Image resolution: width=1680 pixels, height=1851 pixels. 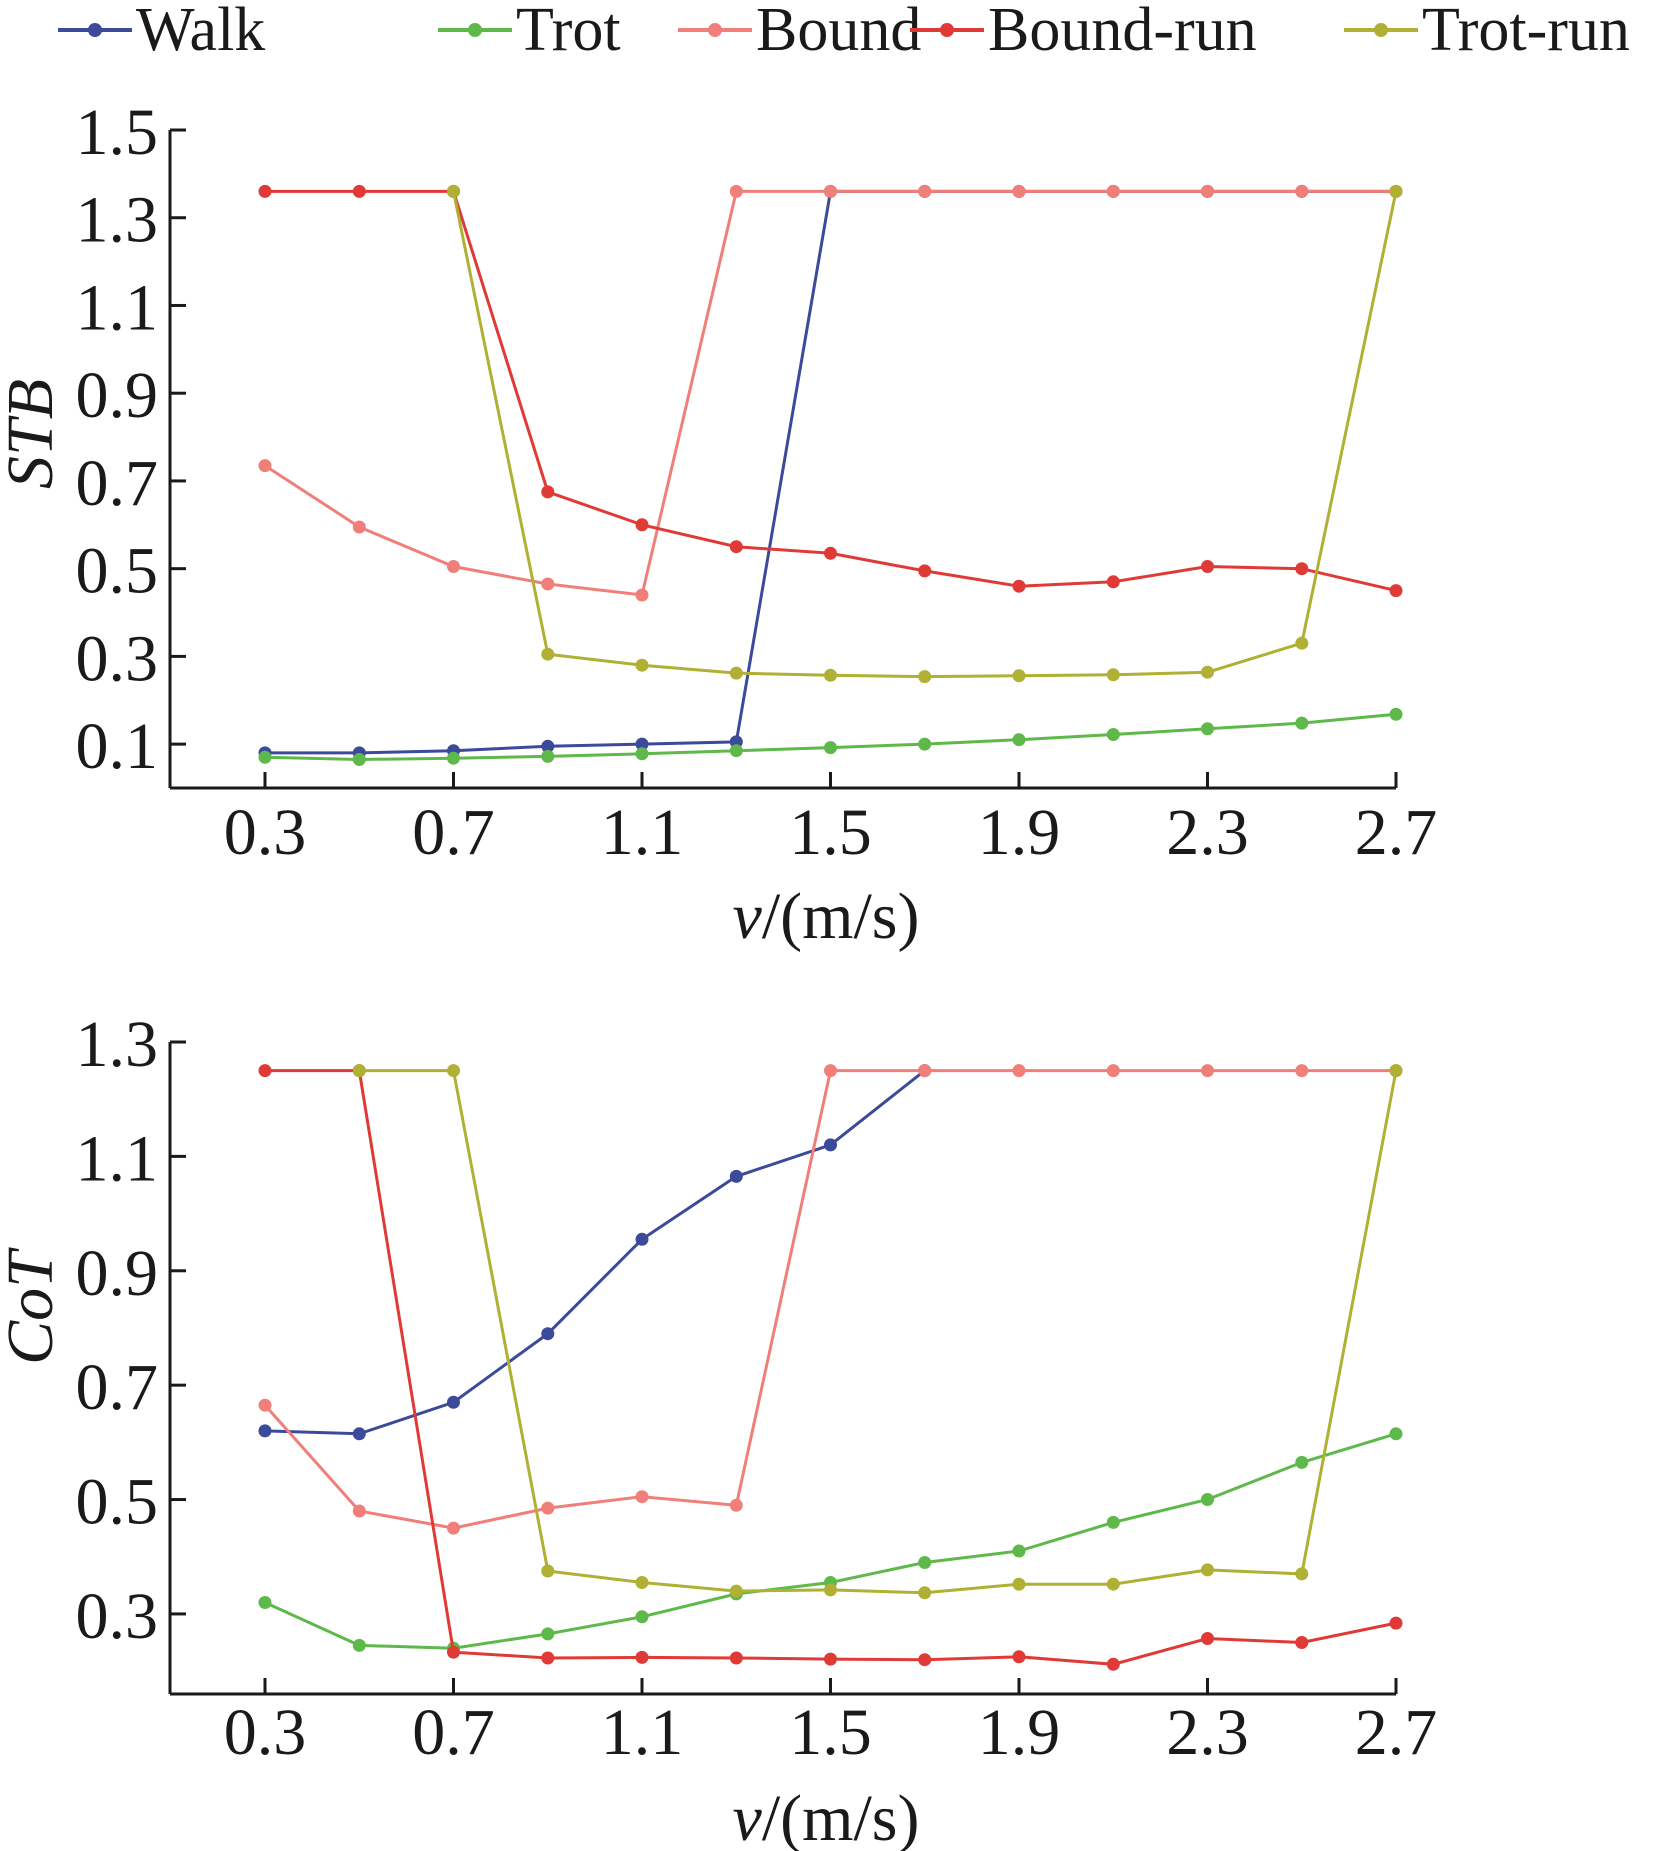 What do you see at coordinates (453, 832) in the screenshot?
I see `stb-x-tick-label: 0.7` at bounding box center [453, 832].